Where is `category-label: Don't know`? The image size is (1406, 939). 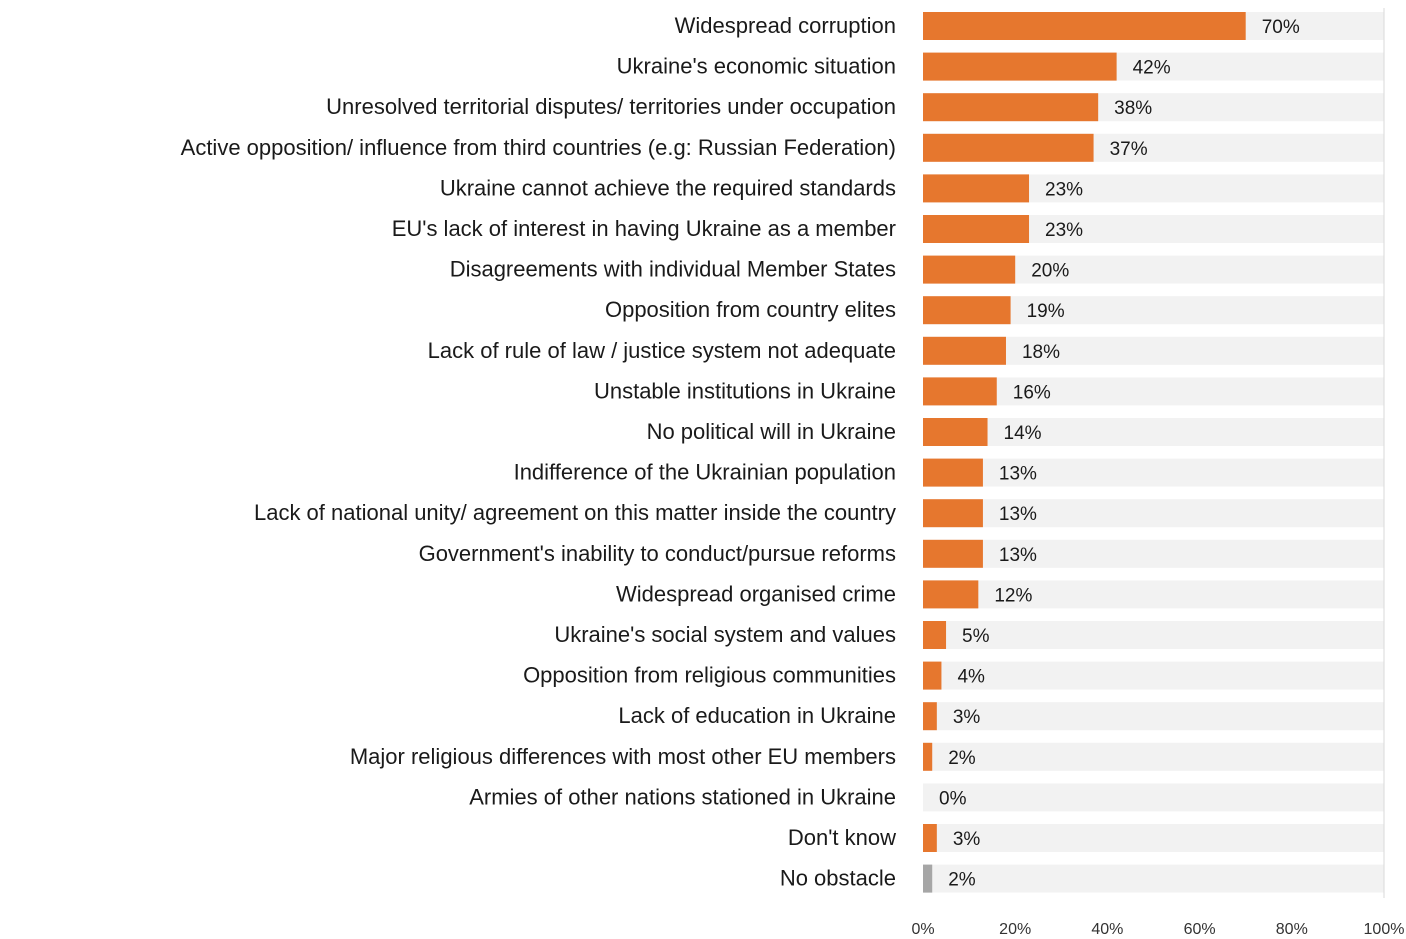 category-label: Don't know is located at coordinates (842, 837).